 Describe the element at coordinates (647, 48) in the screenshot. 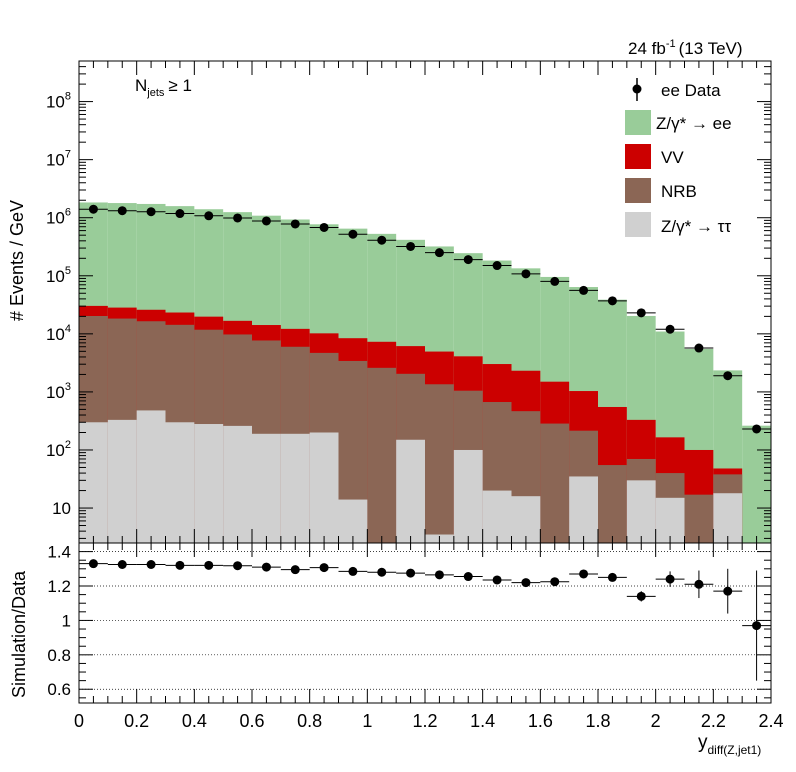

I see `lumi-value: 24 fb` at that location.